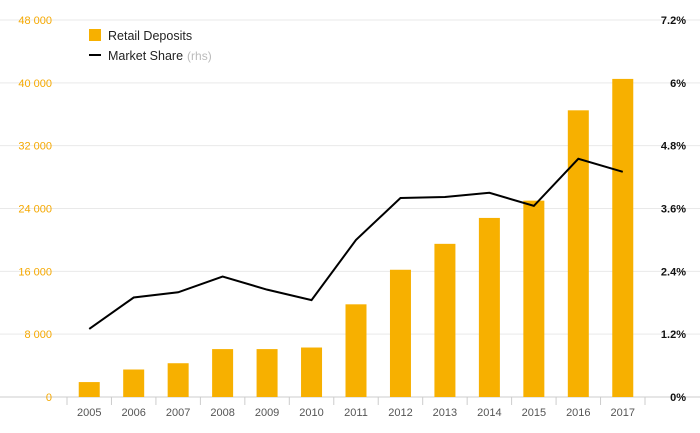 This screenshot has height=433, width=700. Describe the element at coordinates (312, 372) in the screenshot. I see `bar-2010` at that location.